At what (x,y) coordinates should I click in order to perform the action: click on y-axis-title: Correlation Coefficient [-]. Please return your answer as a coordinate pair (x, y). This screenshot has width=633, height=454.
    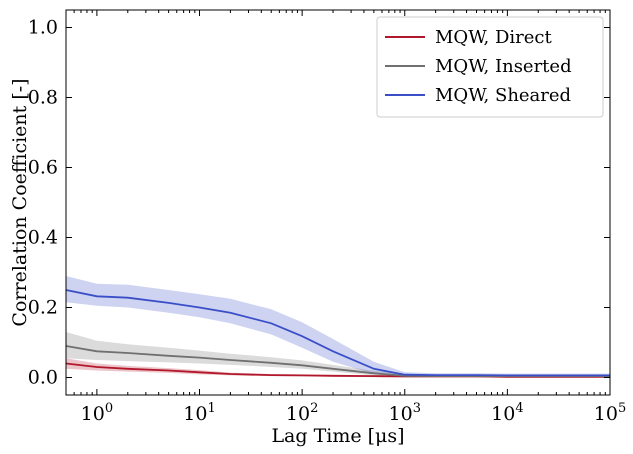
    Looking at the image, I should click on (20, 202).